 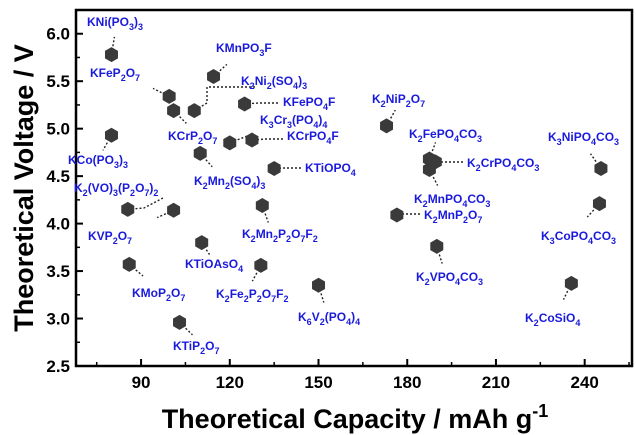 I want to click on label-segment: KTiOPO, so click(x=328, y=168).